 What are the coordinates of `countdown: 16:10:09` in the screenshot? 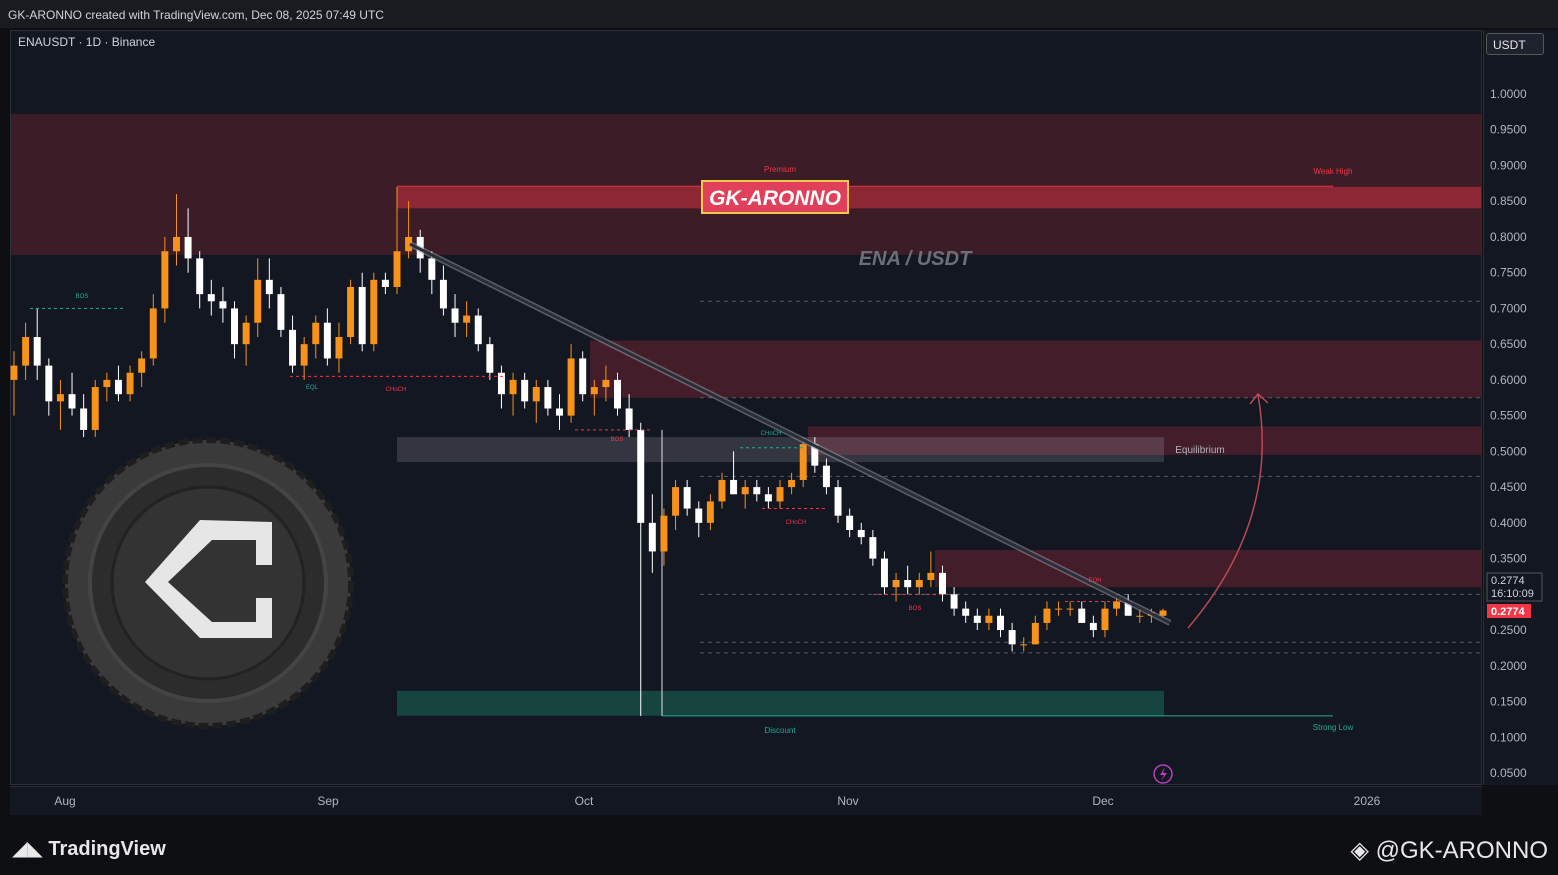 It's located at (1512, 594).